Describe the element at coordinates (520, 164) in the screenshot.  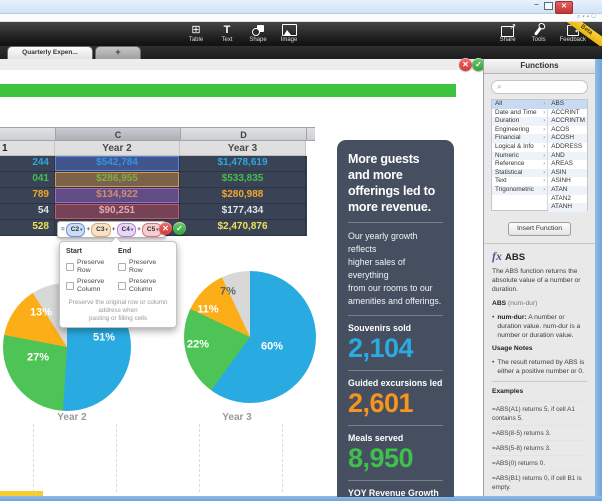
I see `category-reference: Reference ›` at that location.